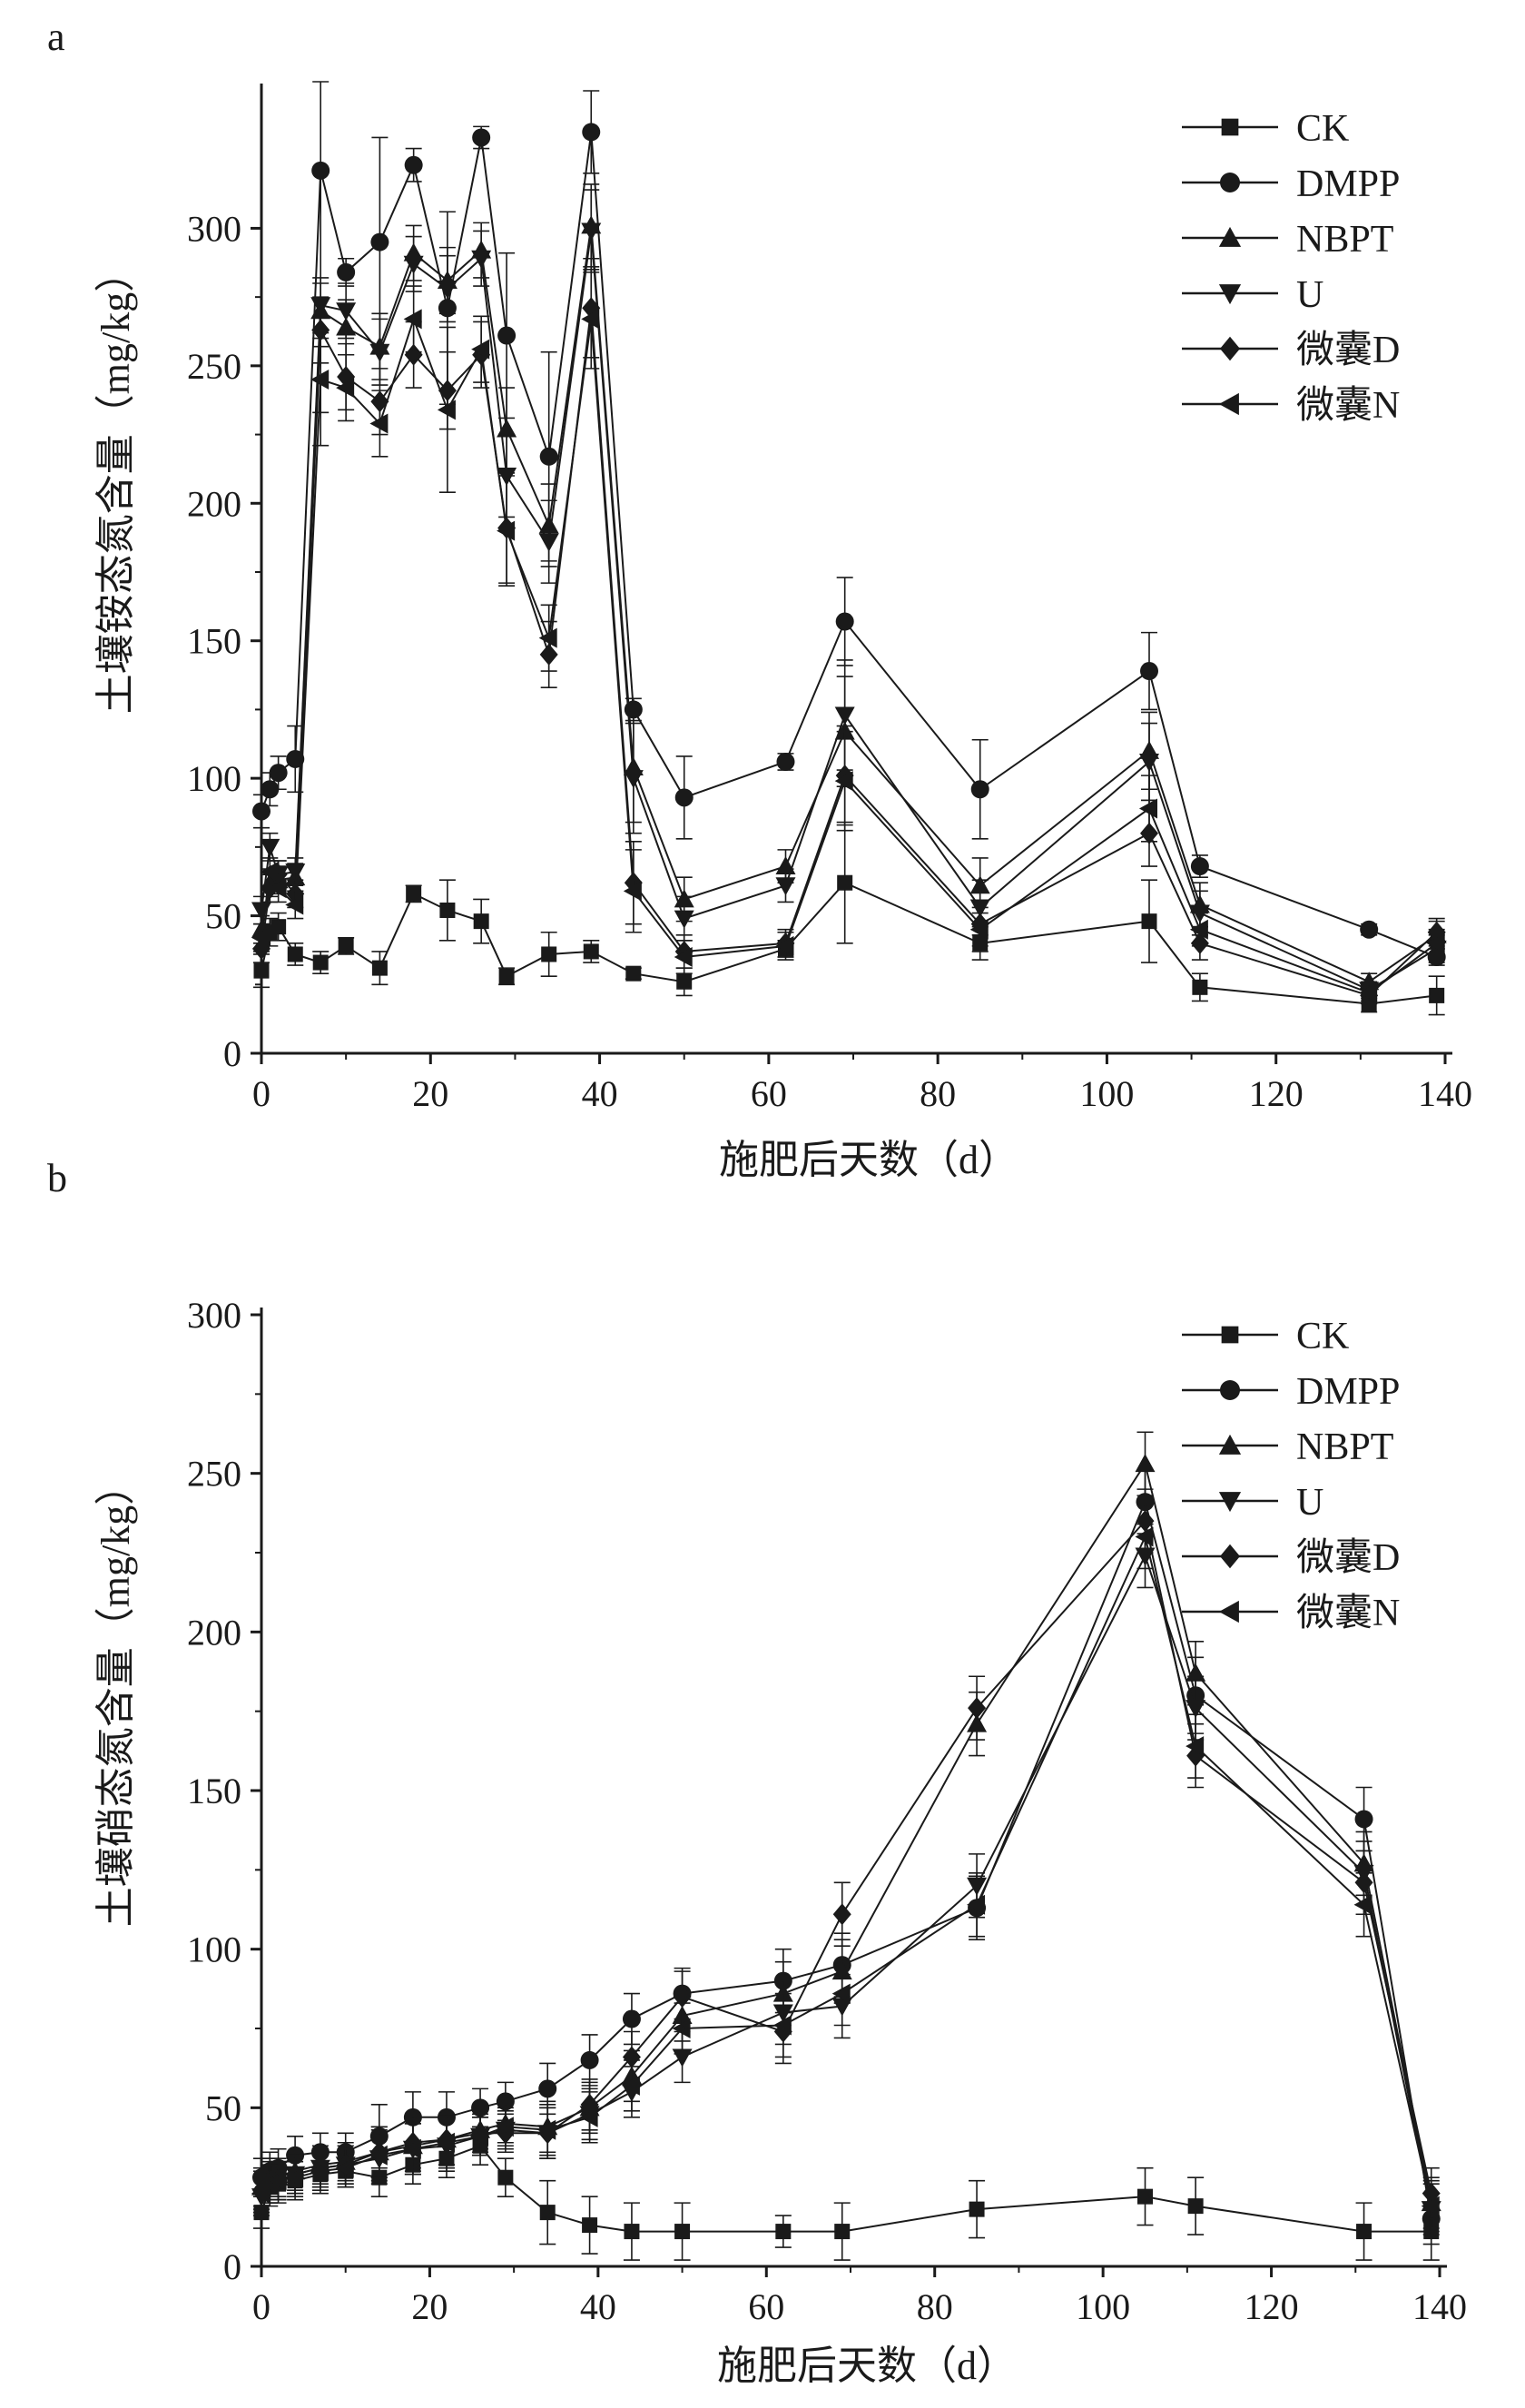  I want to click on x-tick-label: 20, so click(430, 2307).